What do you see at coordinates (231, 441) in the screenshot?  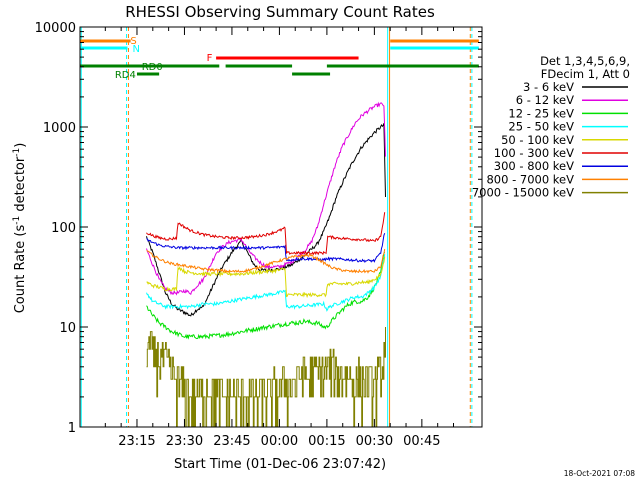 I see `x-tick-label-2: 23:45` at bounding box center [231, 441].